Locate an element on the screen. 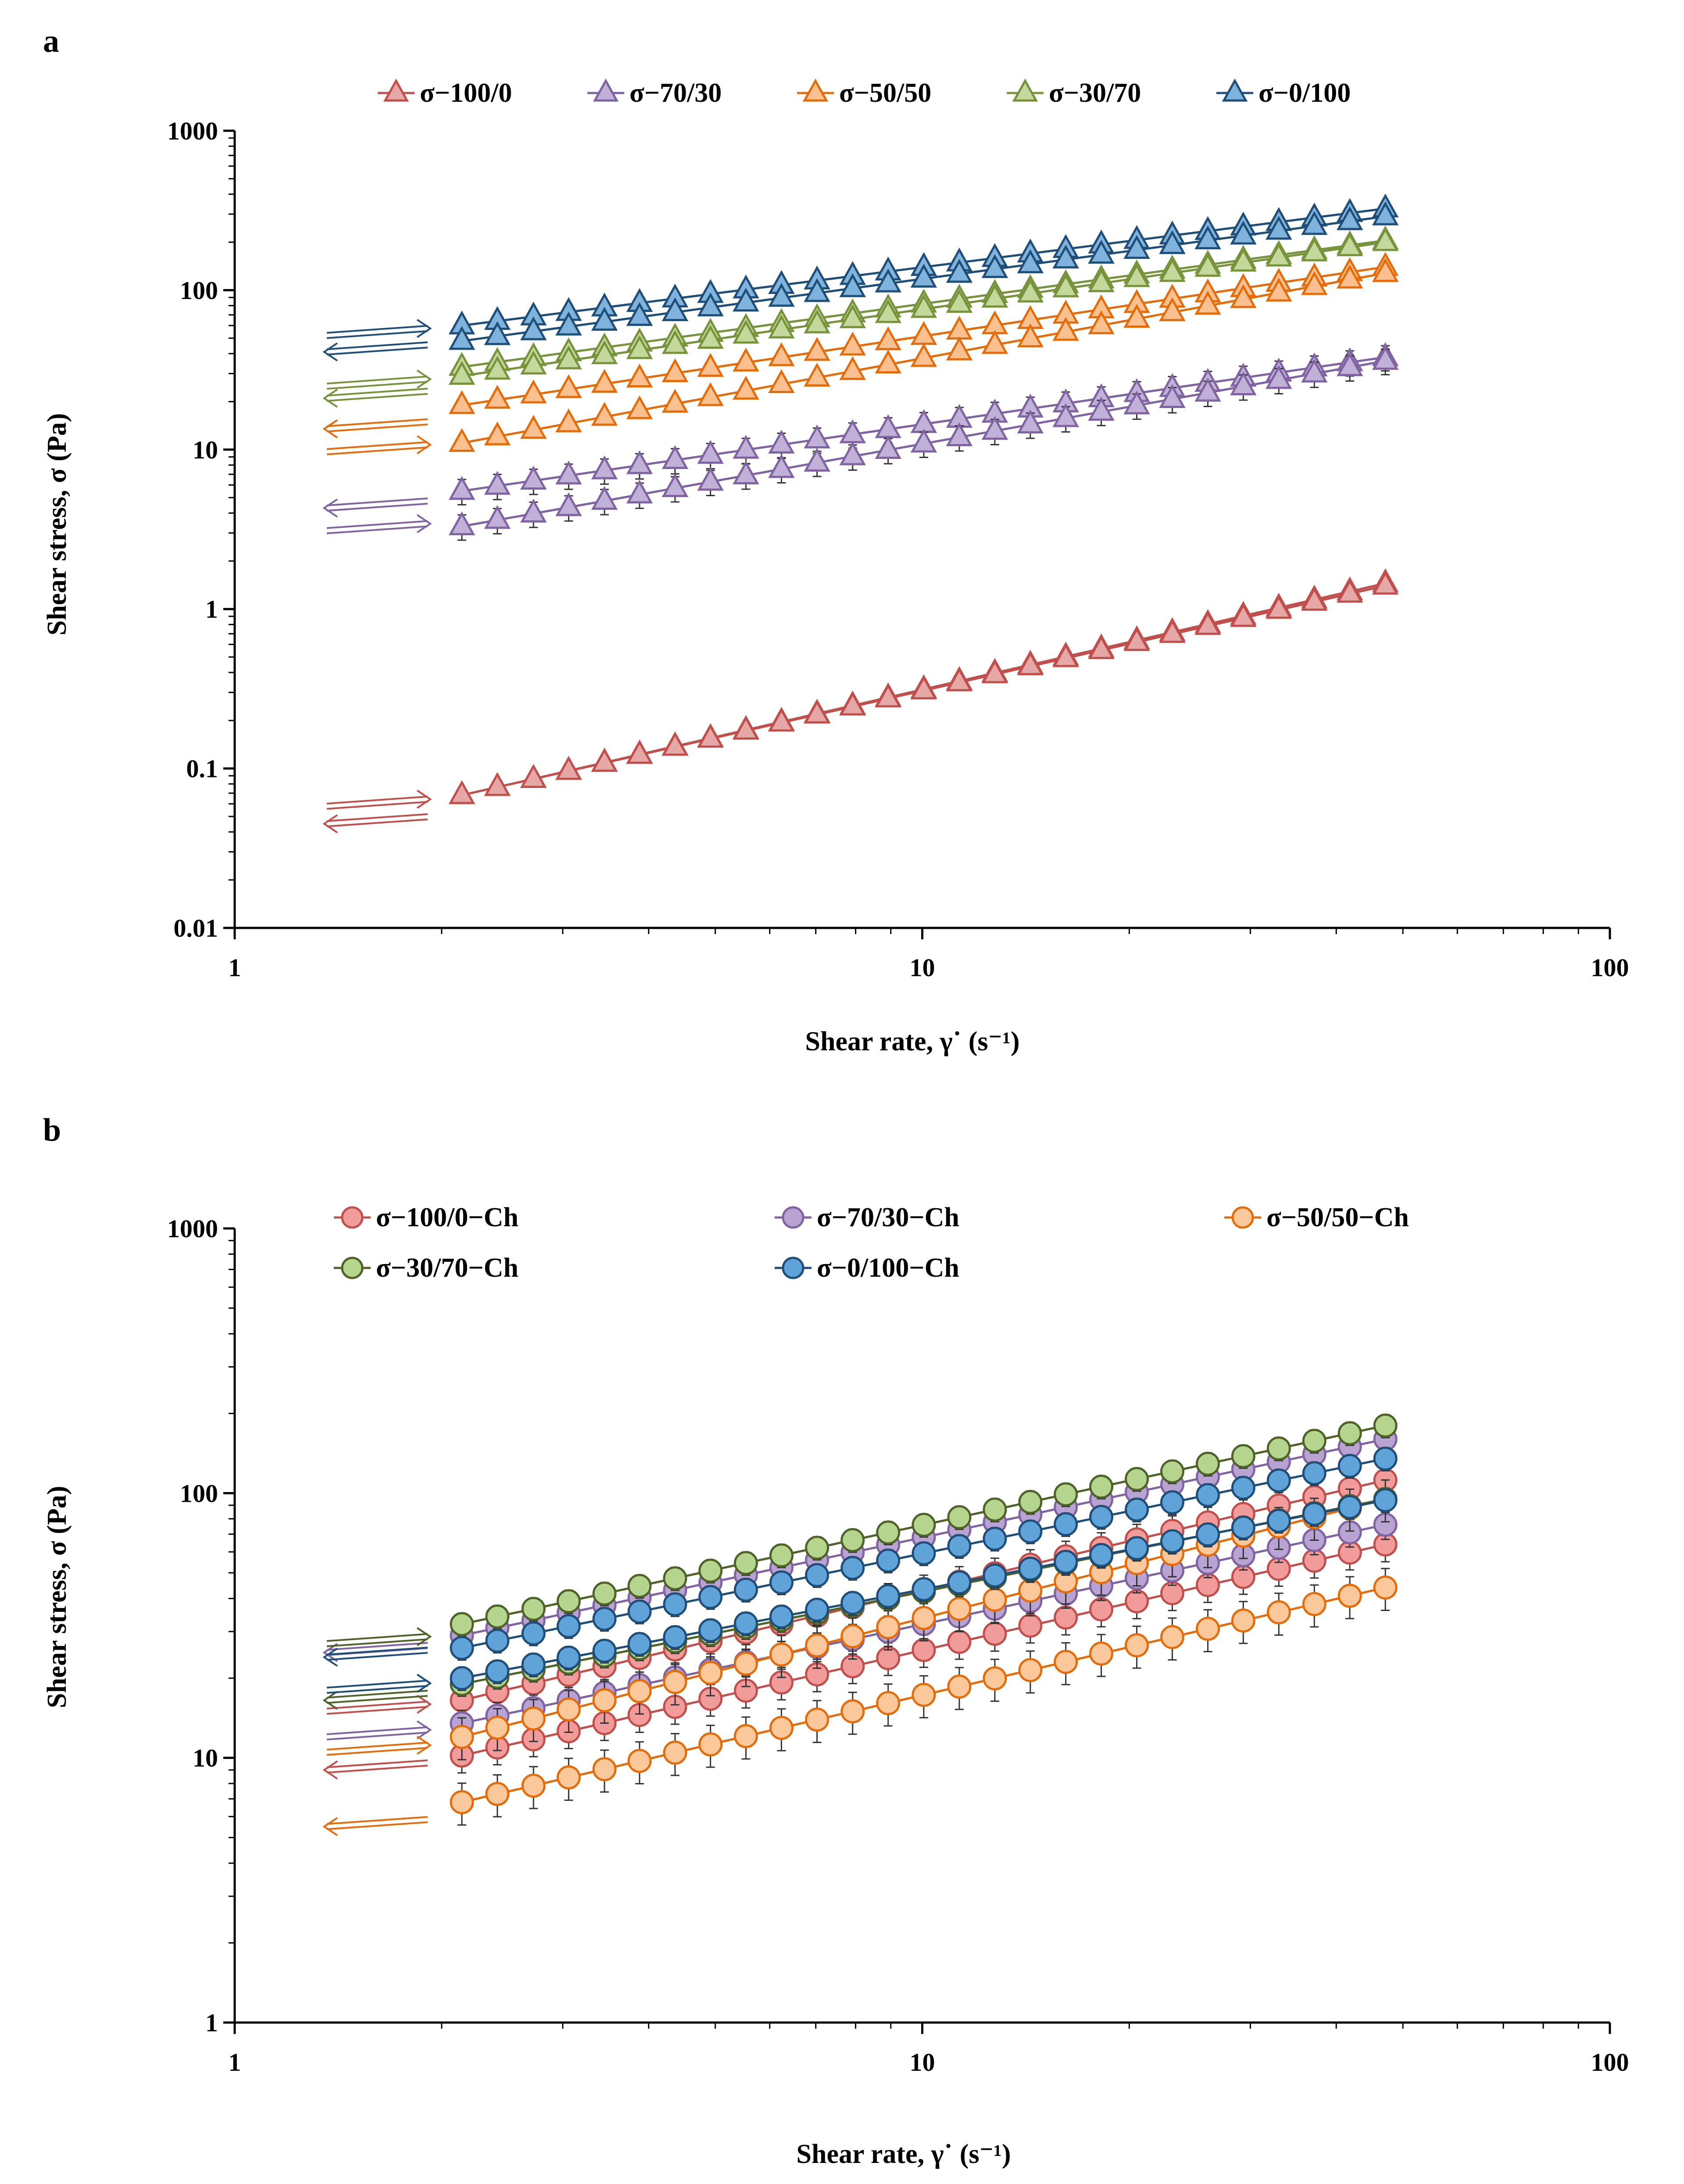 The image size is (1684, 2184). legend-item: σ−70/30−Ch is located at coordinates (867, 1217).